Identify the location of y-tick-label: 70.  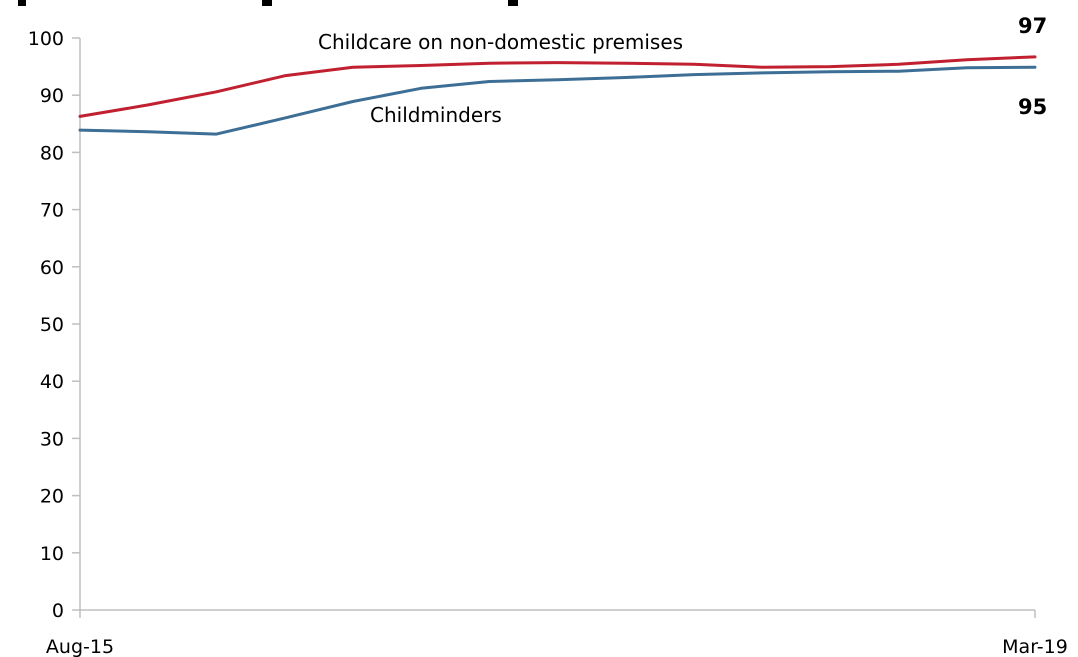
(52, 211).